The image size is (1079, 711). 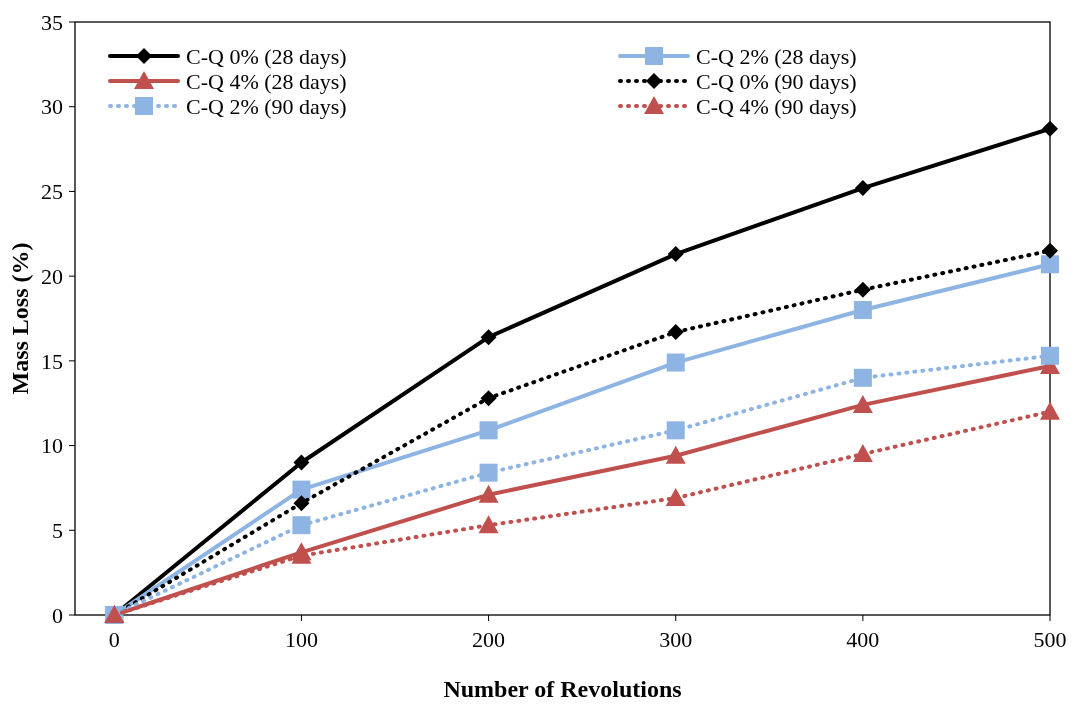 I want to click on y-tick-label: 0, so click(x=57, y=615).